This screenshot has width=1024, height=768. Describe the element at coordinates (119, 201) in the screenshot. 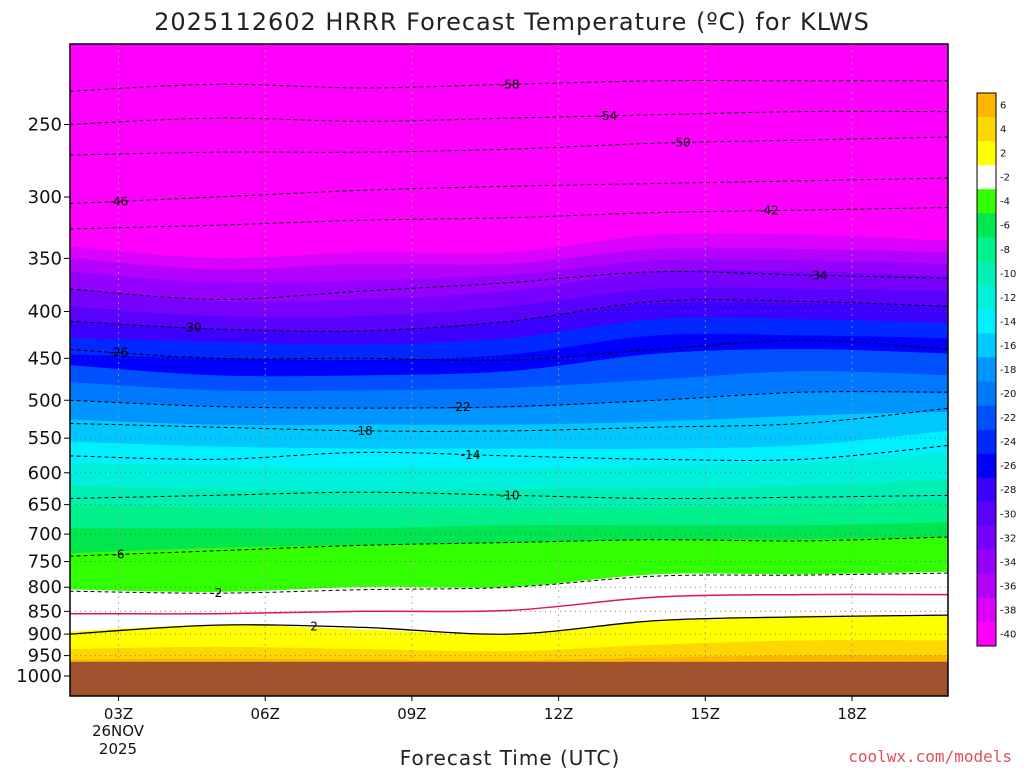

I see `isotherm-label--46: -46` at that location.